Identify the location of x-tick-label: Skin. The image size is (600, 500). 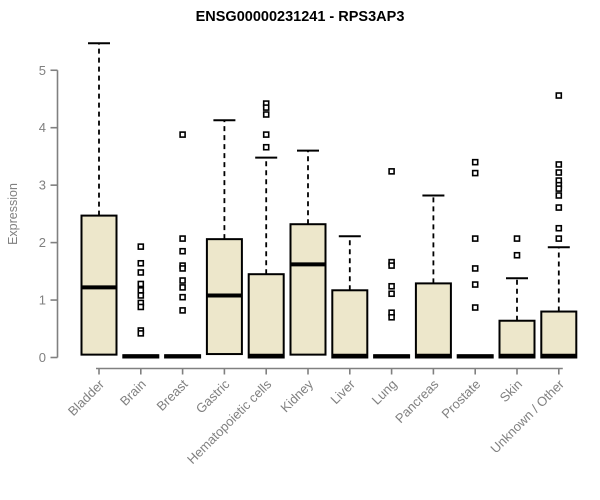
(511, 391).